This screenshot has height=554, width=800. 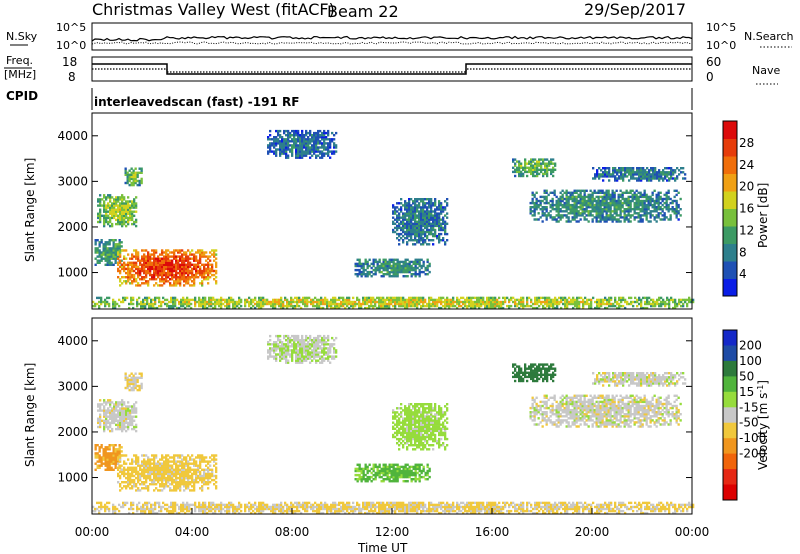 I want to click on cpid-text: interleavedscan (fast) -191 RF, so click(x=196, y=102).